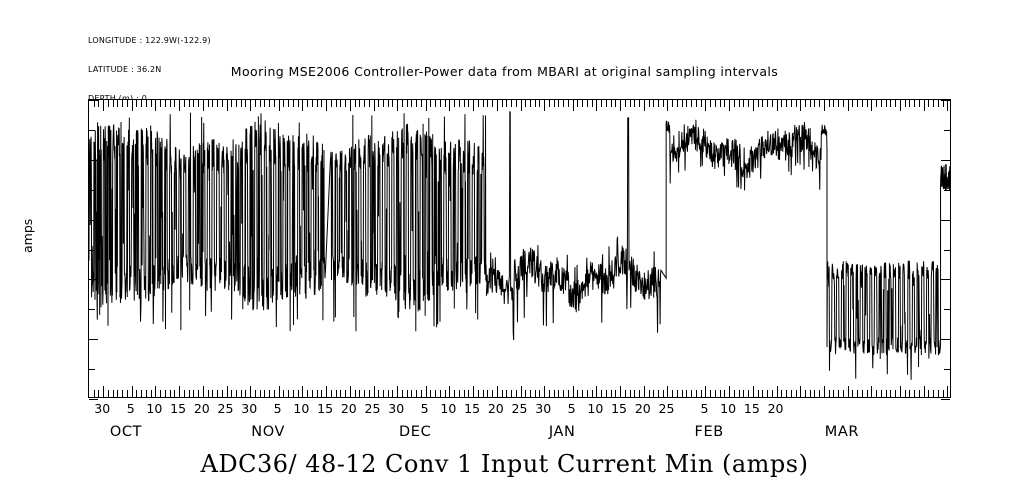  Describe the element at coordinates (709, 432) in the screenshot. I see `x-axis-month-label: FEB` at that location.